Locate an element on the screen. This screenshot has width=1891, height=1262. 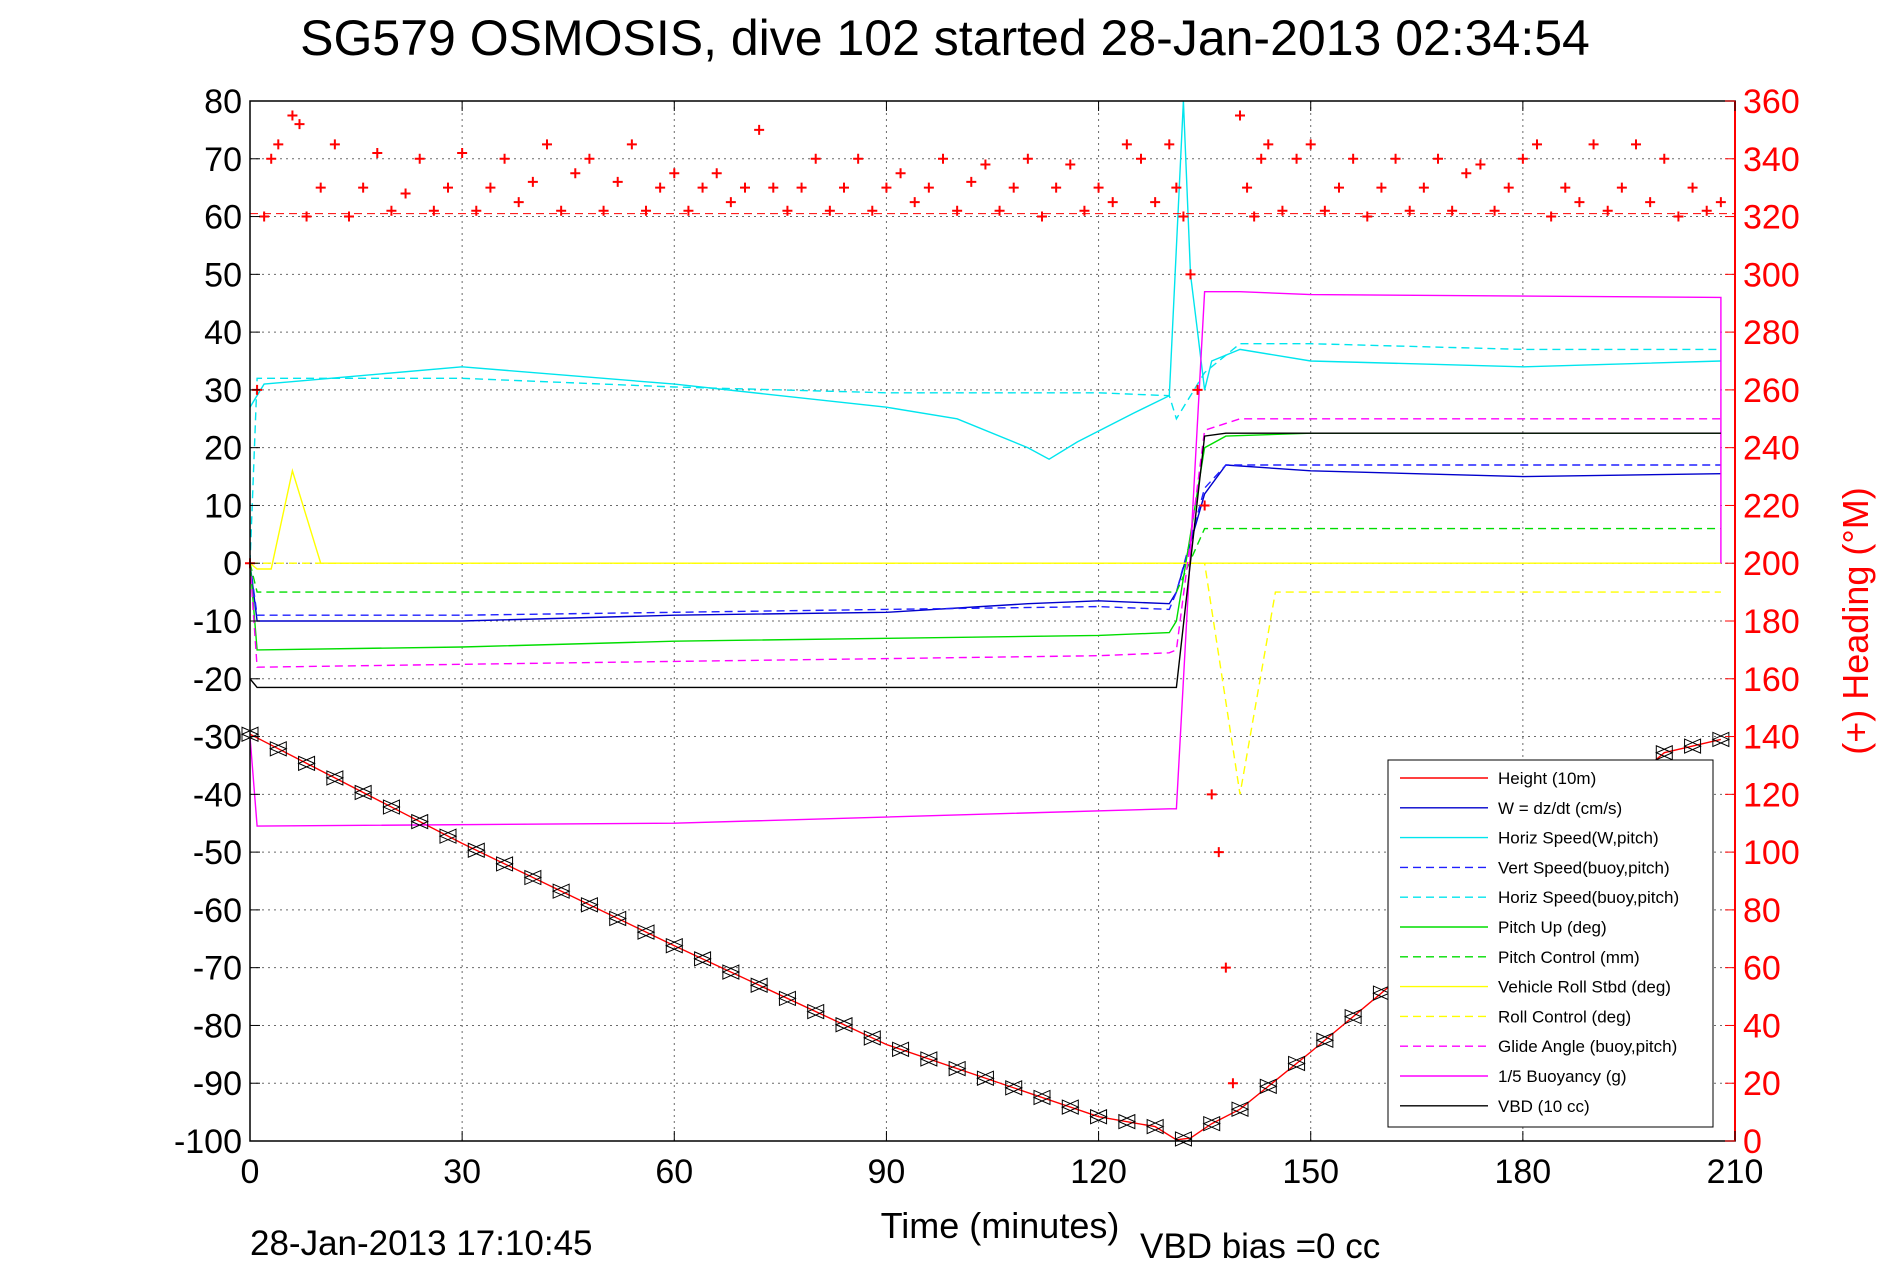
x-tick-label: 210 is located at coordinates (1735, 1172).